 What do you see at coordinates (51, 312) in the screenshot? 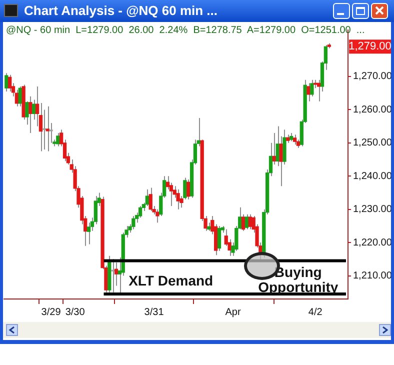
I see `x-tick-label: 3/29` at bounding box center [51, 312].